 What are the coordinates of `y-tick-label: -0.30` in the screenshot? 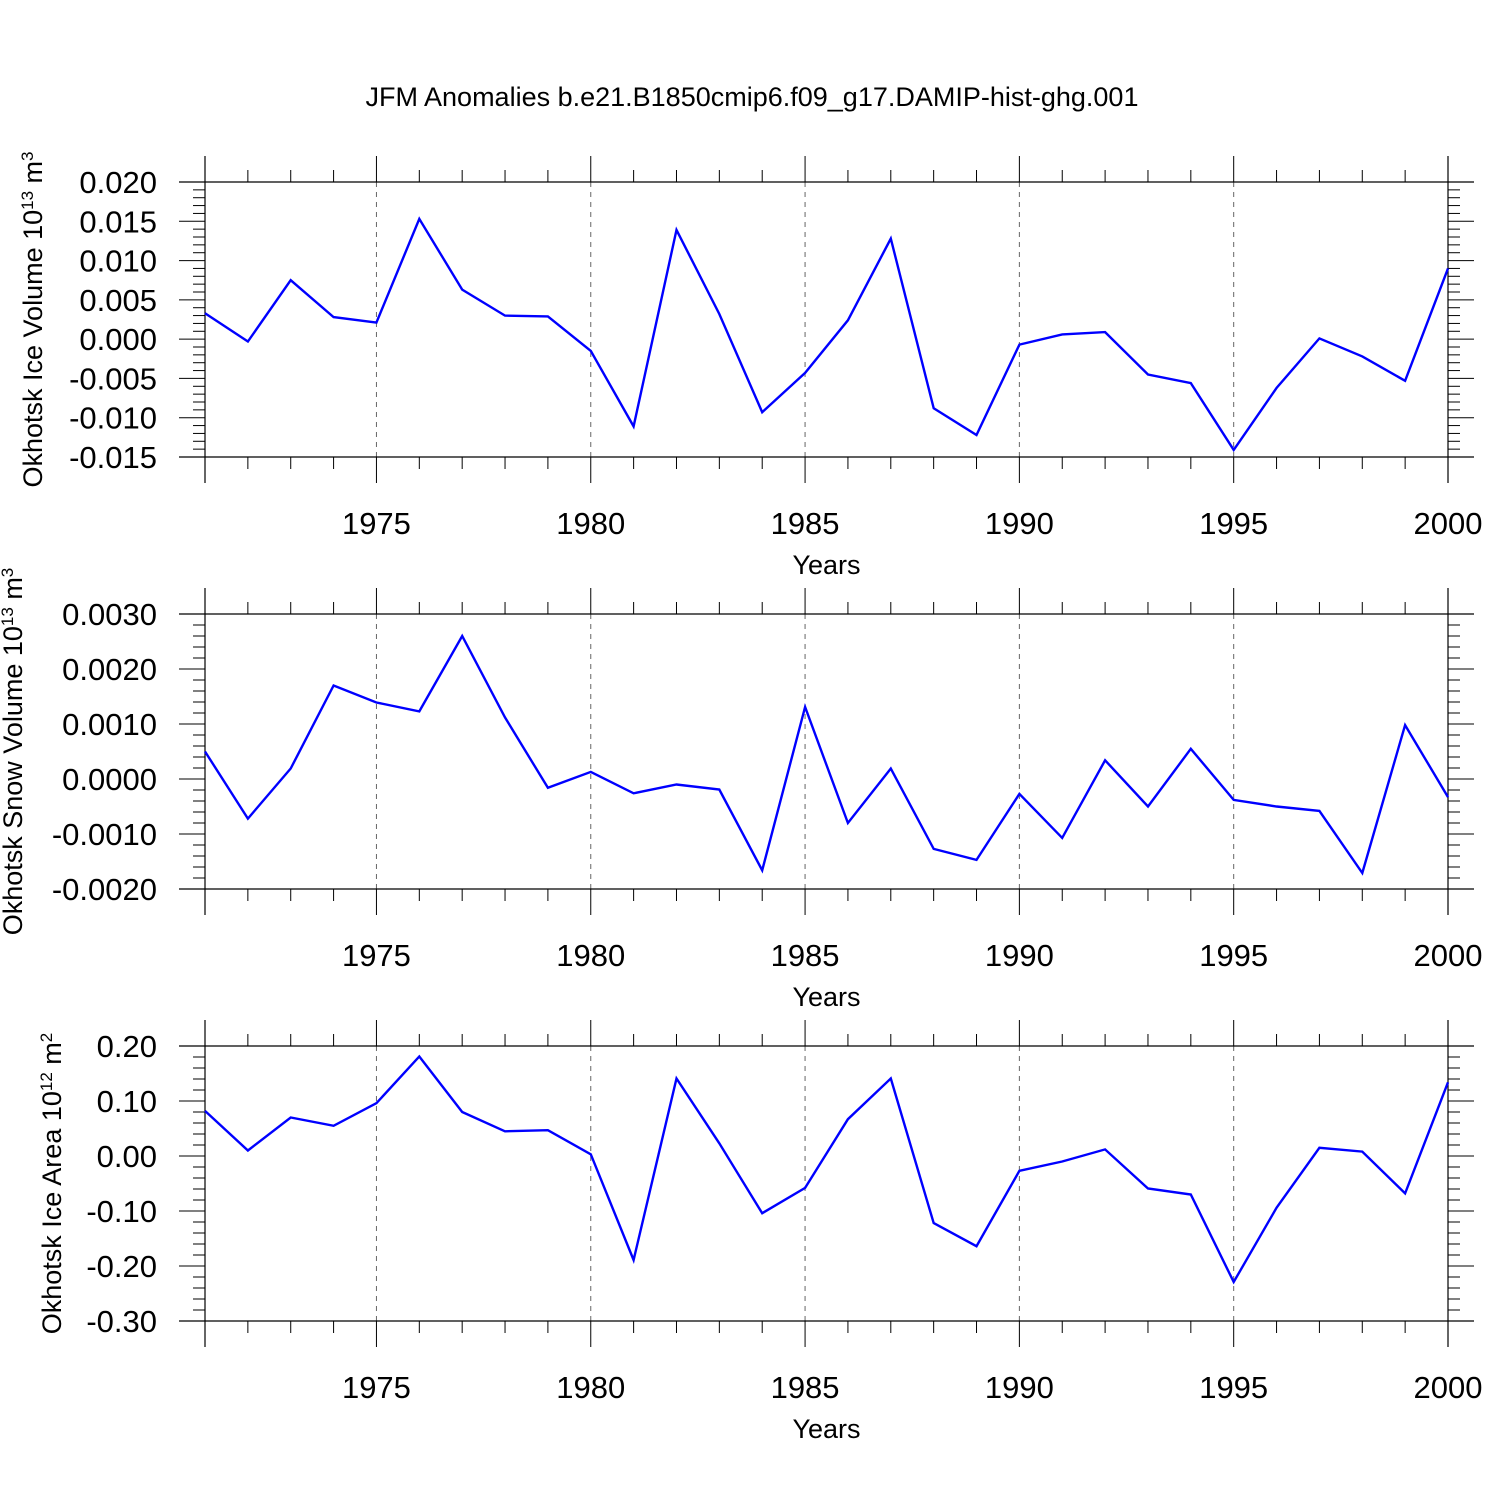 It's located at (121, 1321).